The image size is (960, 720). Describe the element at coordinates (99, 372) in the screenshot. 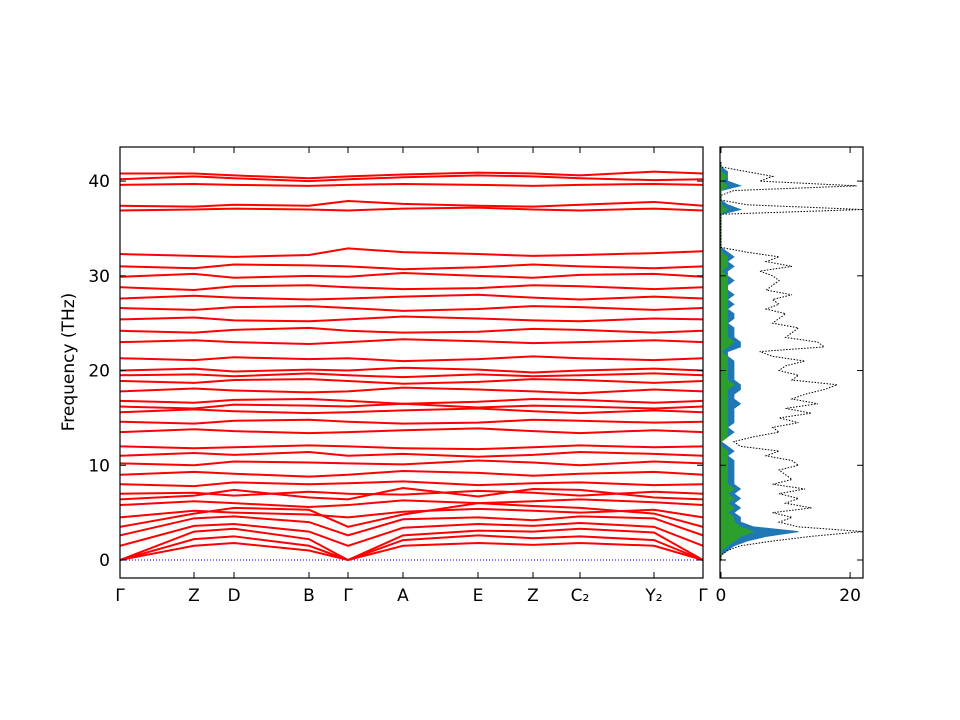

I see `y-tick-label: 20` at that location.